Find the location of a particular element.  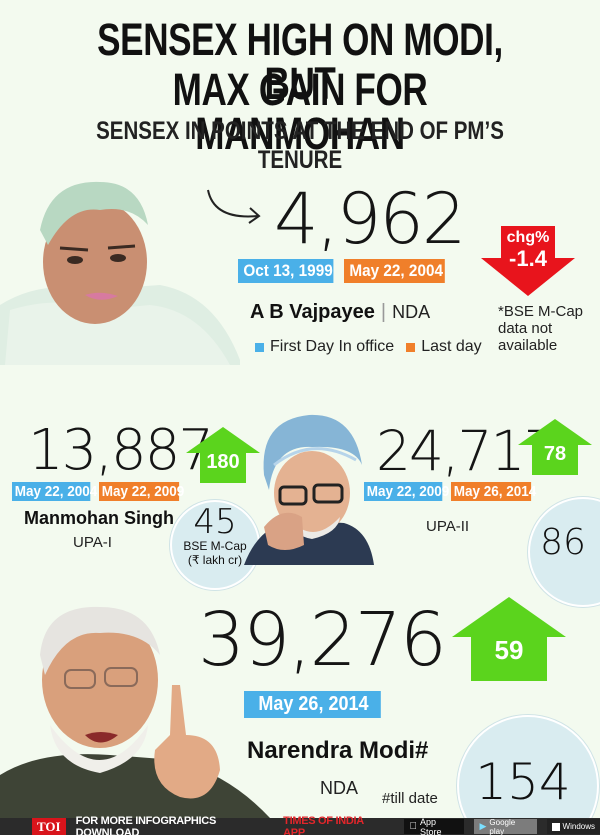

party-label-modi: NDA is located at coordinates (339, 788).